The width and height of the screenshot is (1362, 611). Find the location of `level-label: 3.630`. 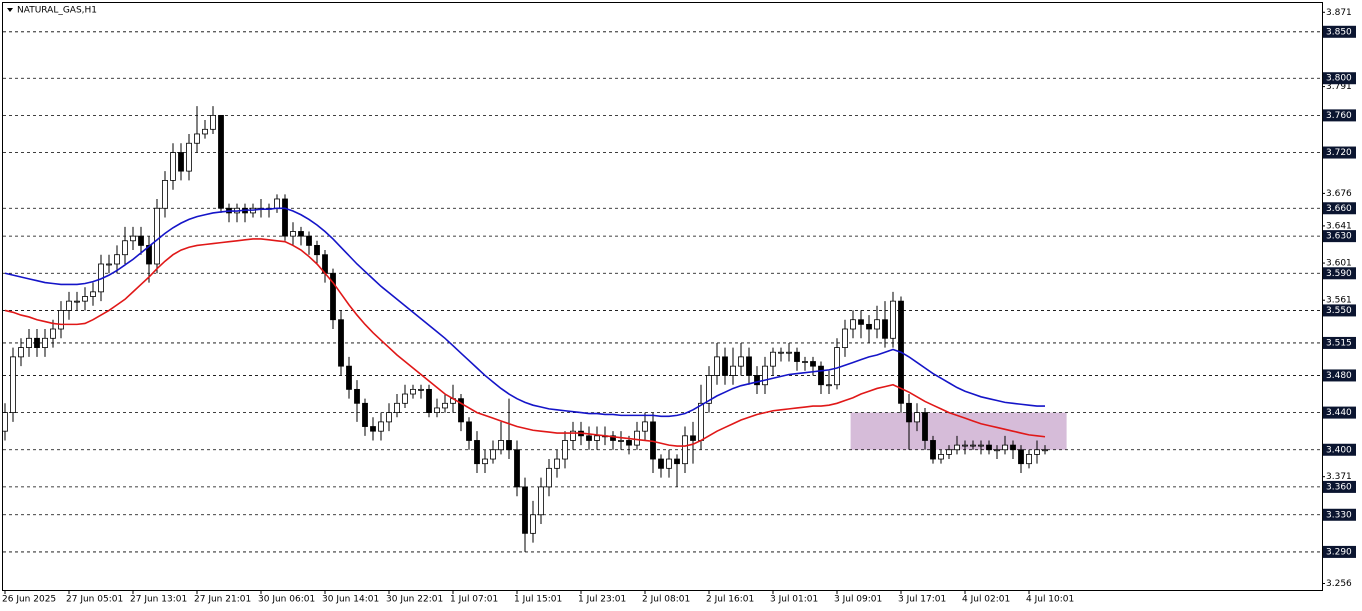

level-label: 3.630 is located at coordinates (1339, 237).